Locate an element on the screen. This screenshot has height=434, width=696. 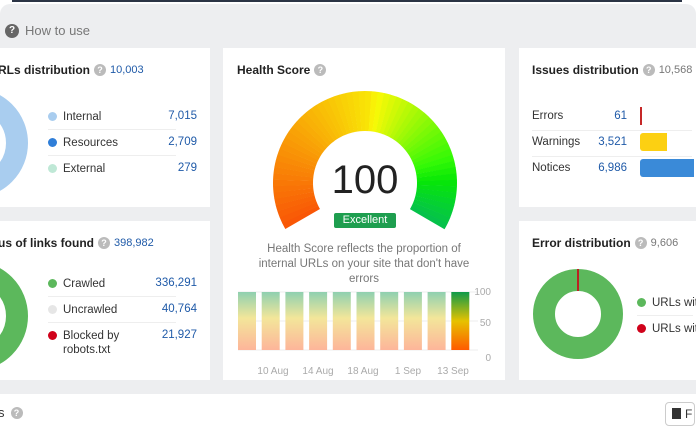
links-donut-chart is located at coordinates (14, 316).